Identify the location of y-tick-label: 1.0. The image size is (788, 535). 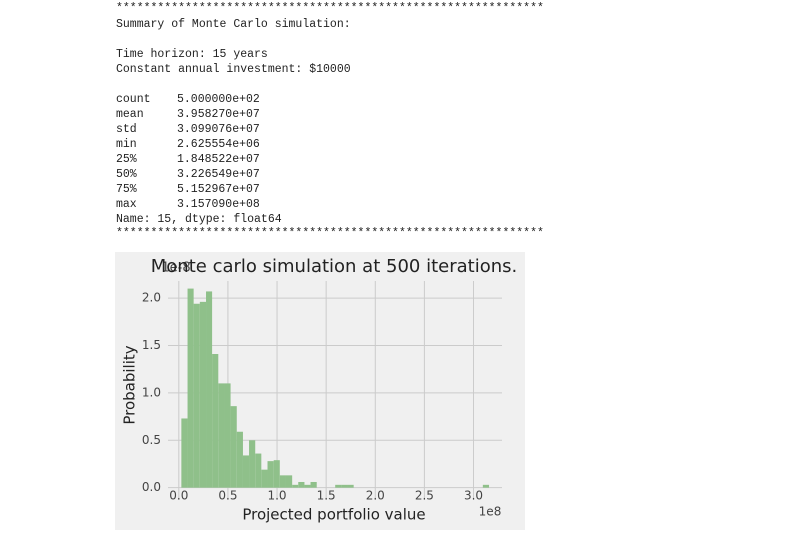
(151, 392).